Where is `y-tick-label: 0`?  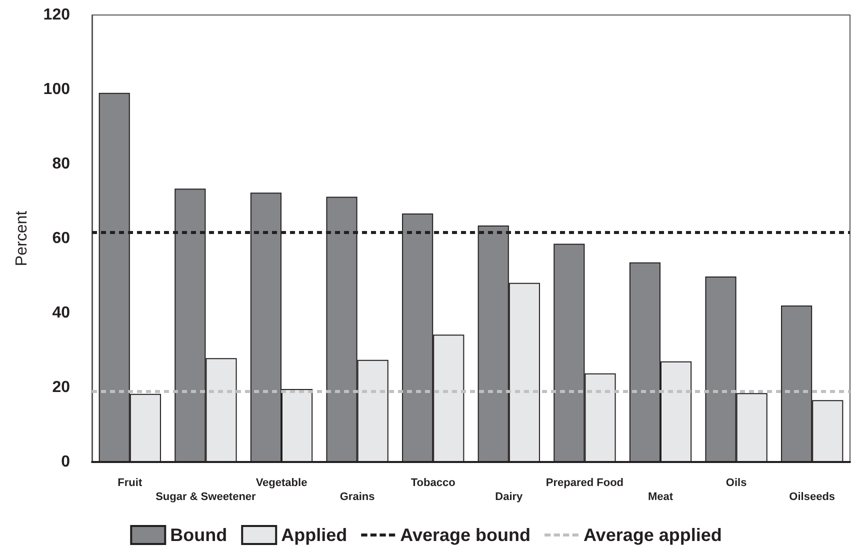
y-tick-label: 0 is located at coordinates (65, 462).